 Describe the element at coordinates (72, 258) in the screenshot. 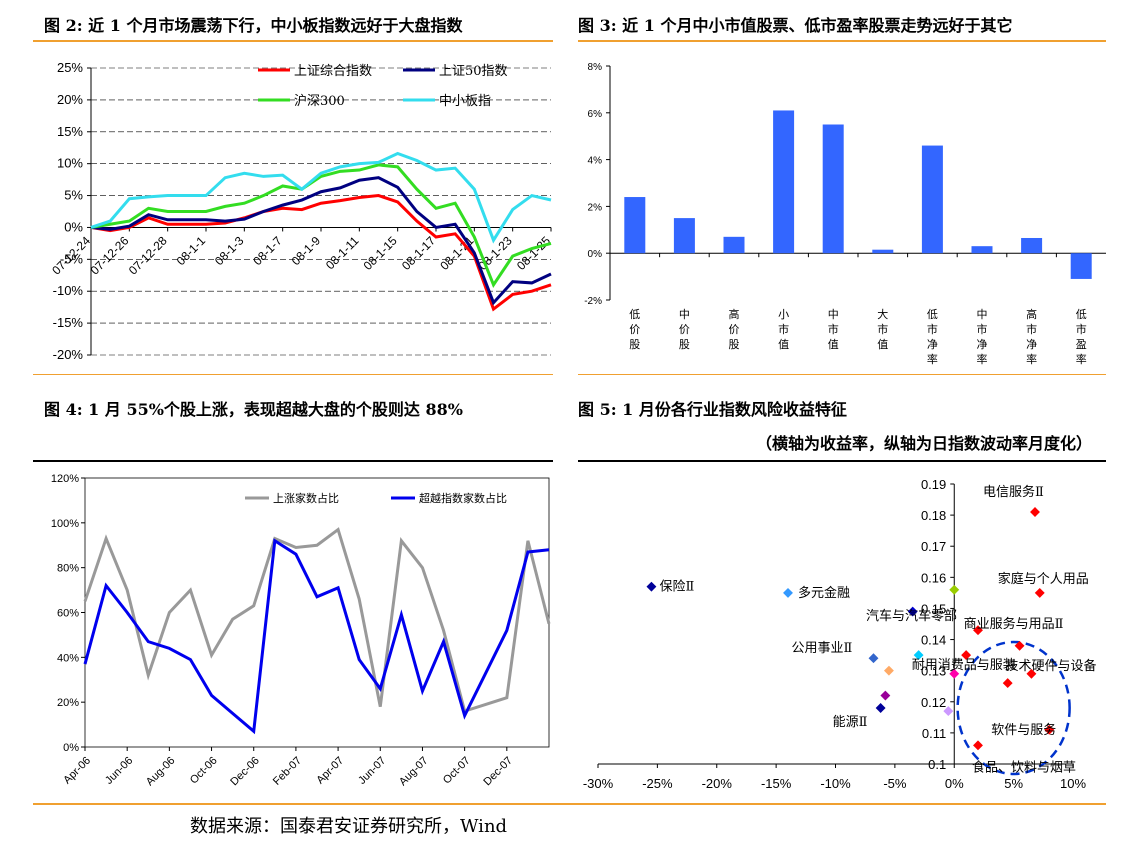

I see `fig2-ytick-label: -5%` at that location.